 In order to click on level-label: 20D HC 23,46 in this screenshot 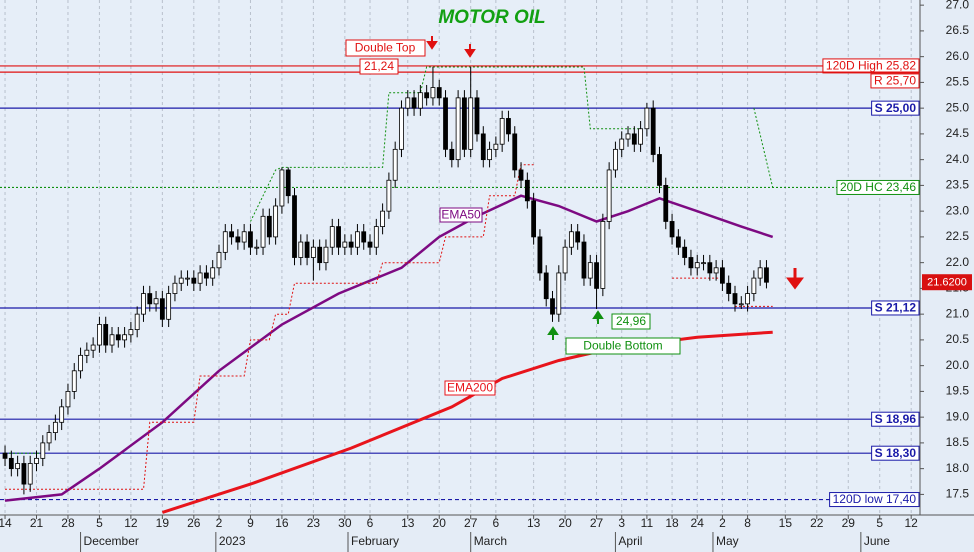, I will do `click(878, 187)`.